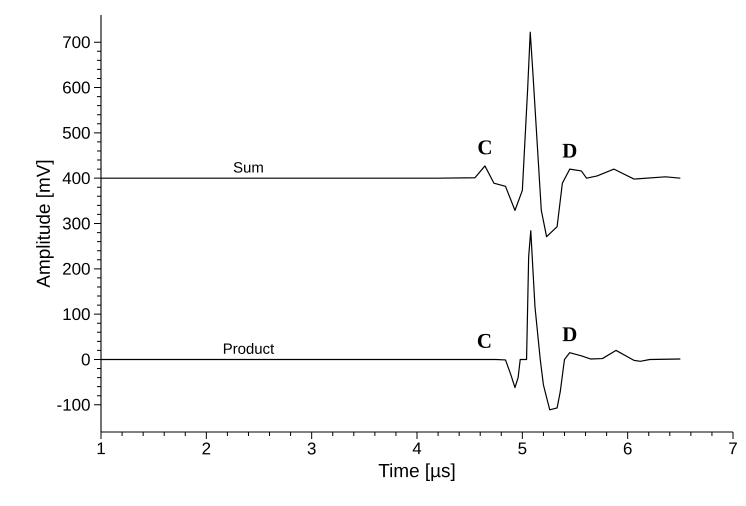 This screenshot has height=506, width=746. Describe the element at coordinates (417, 448) in the screenshot. I see `x-tick-label: 4` at that location.